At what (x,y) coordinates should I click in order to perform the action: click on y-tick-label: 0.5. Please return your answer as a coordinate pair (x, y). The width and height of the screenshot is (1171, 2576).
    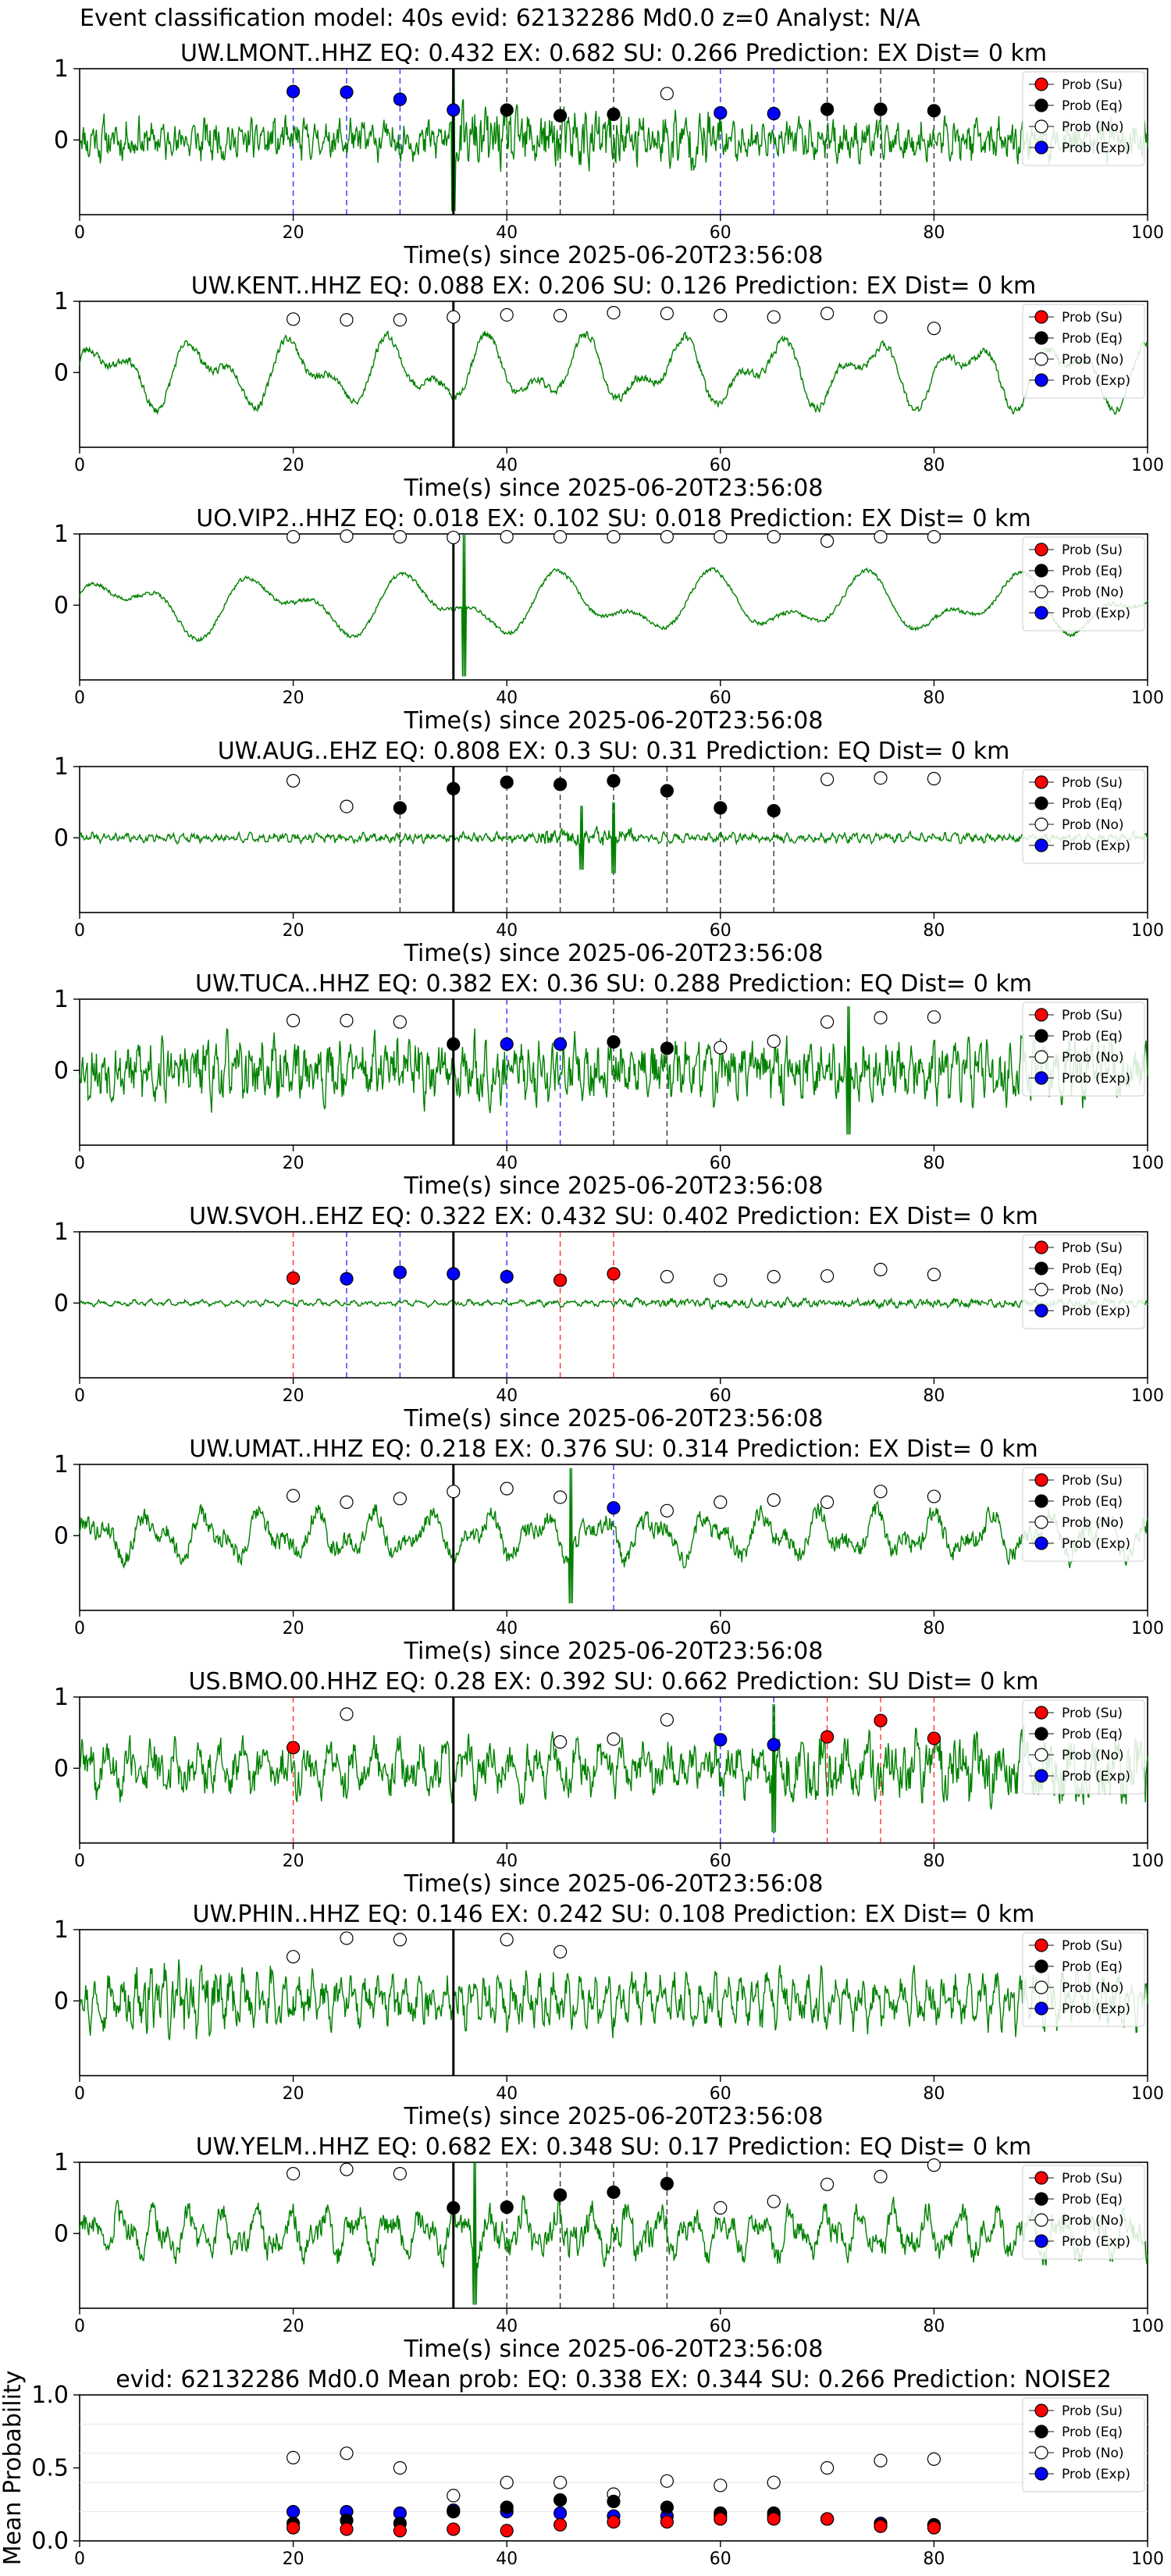
    Looking at the image, I should click on (50, 2468).